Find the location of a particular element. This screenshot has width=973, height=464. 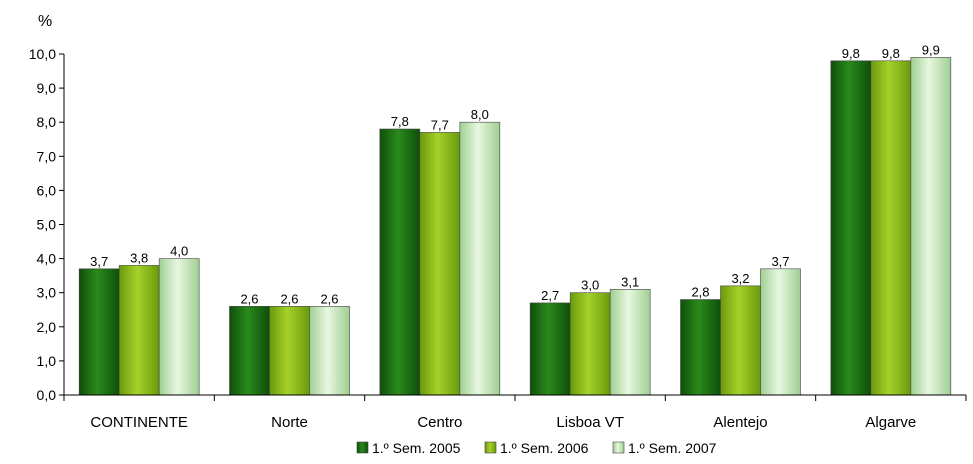

y-tick-label: 6,0 is located at coordinates (47, 190).